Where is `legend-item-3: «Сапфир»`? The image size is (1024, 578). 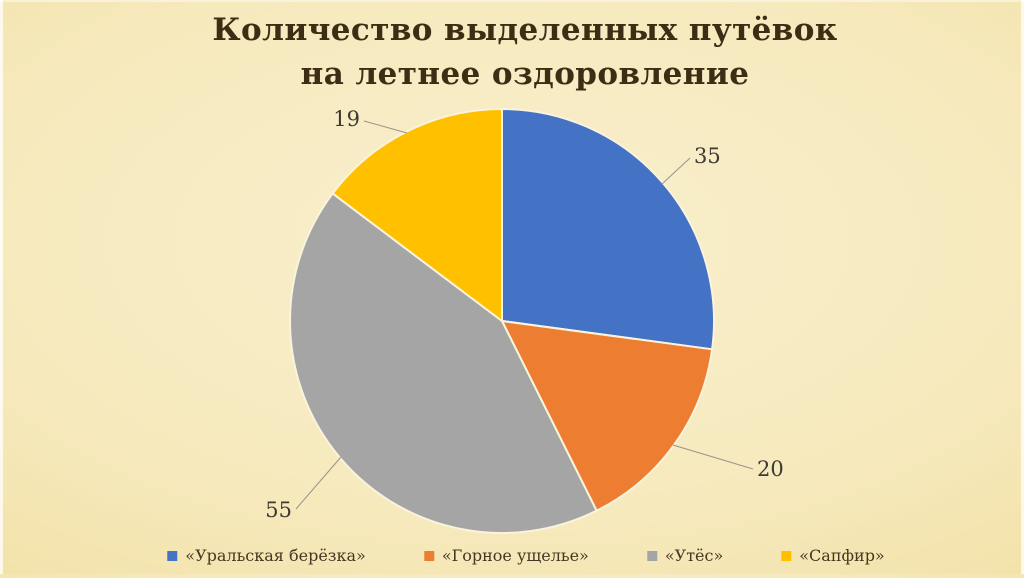 legend-item-3: «Сапфир» is located at coordinates (833, 555).